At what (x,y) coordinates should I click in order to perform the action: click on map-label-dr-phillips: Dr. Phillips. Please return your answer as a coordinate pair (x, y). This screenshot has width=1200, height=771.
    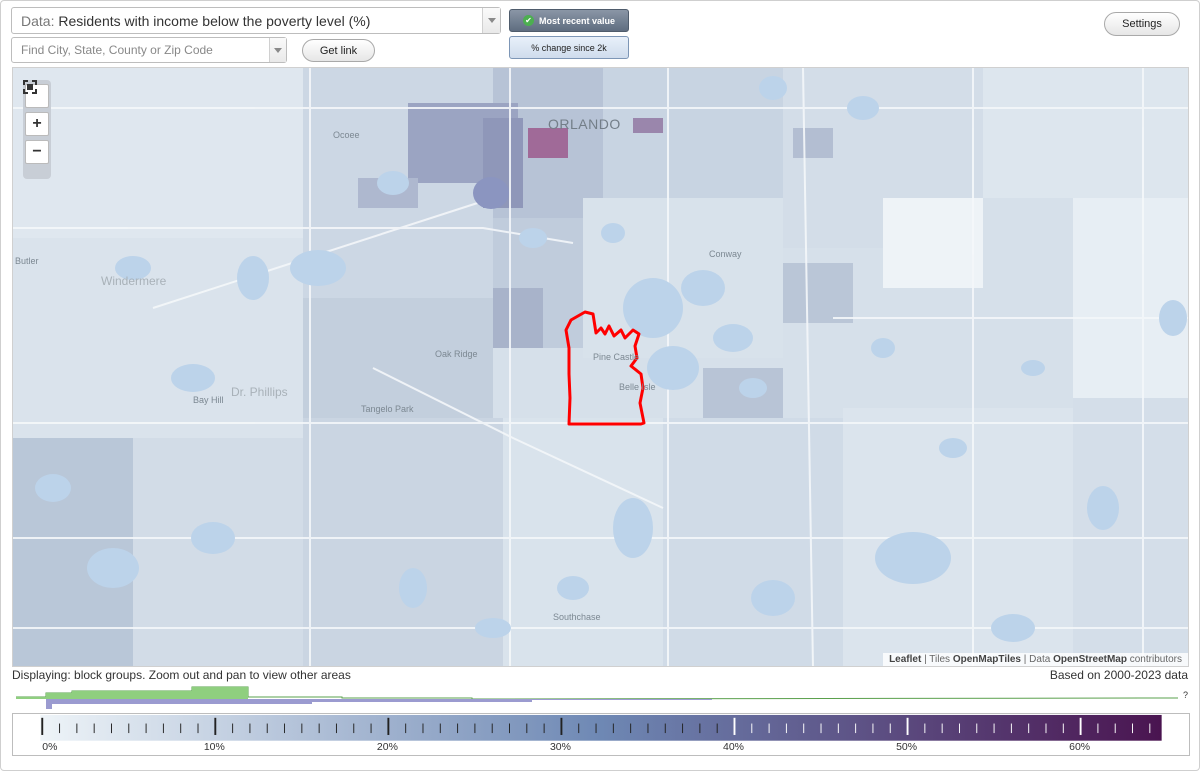
    Looking at the image, I should click on (259, 392).